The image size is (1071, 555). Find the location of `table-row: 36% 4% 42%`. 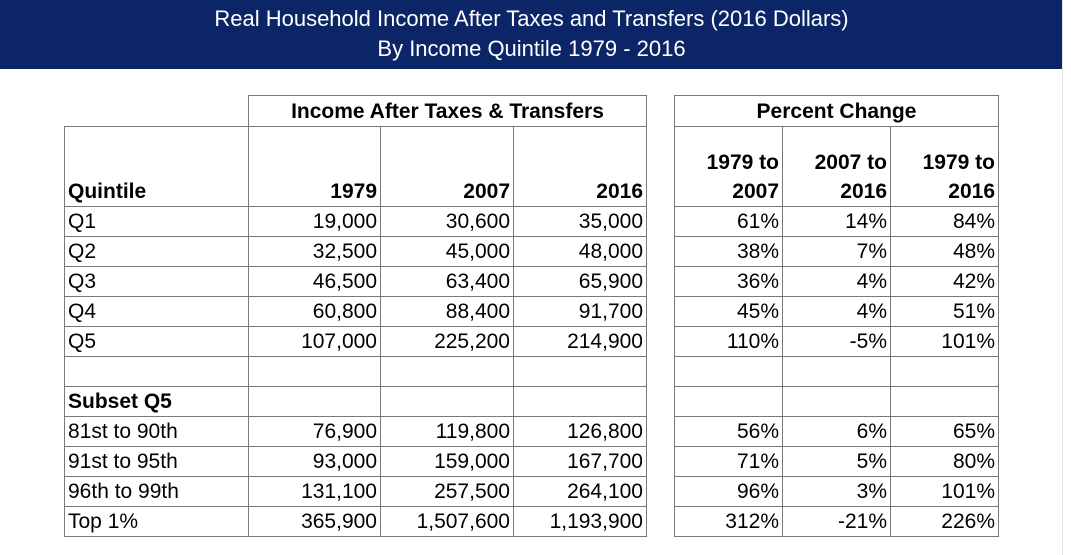

table-row: 36% 4% 42% is located at coordinates (836, 281).